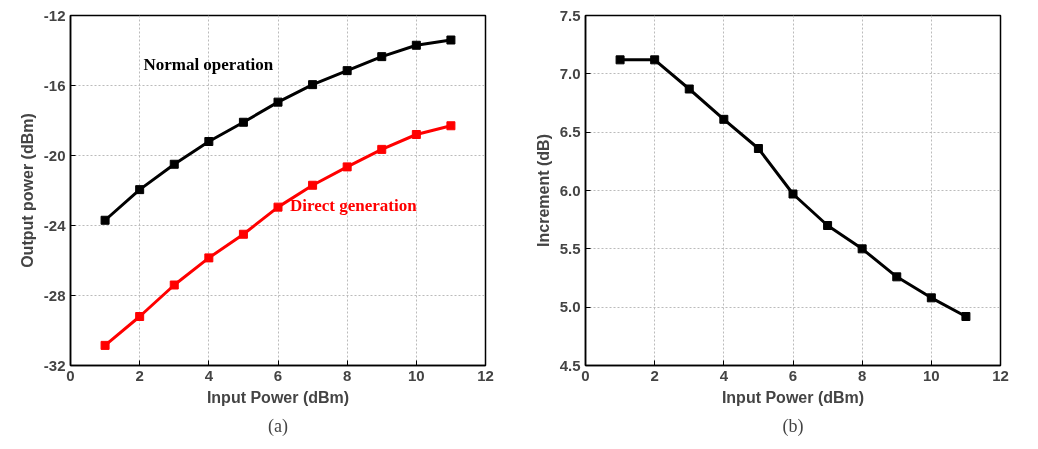 The image size is (1038, 449). I want to click on y-tick-label: 7.5, so click(570, 15).